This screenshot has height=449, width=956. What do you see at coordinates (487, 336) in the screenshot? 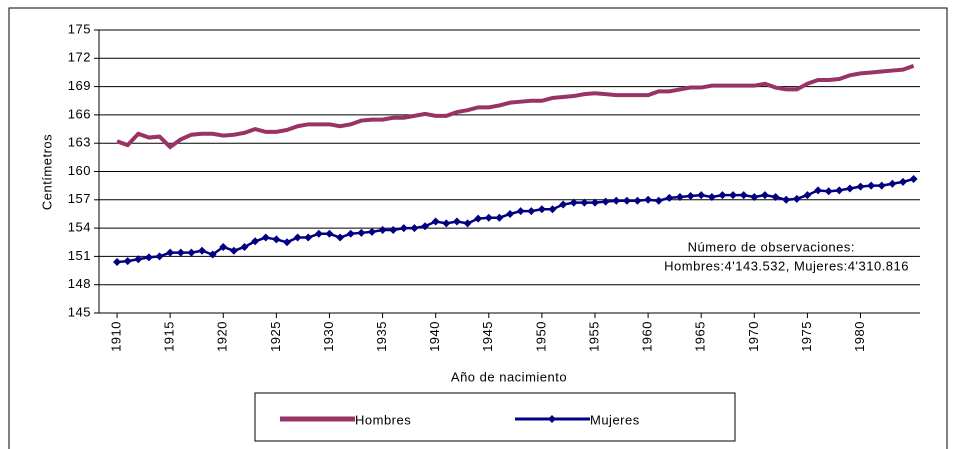
I see `x-tick-label: 1945` at bounding box center [487, 336].